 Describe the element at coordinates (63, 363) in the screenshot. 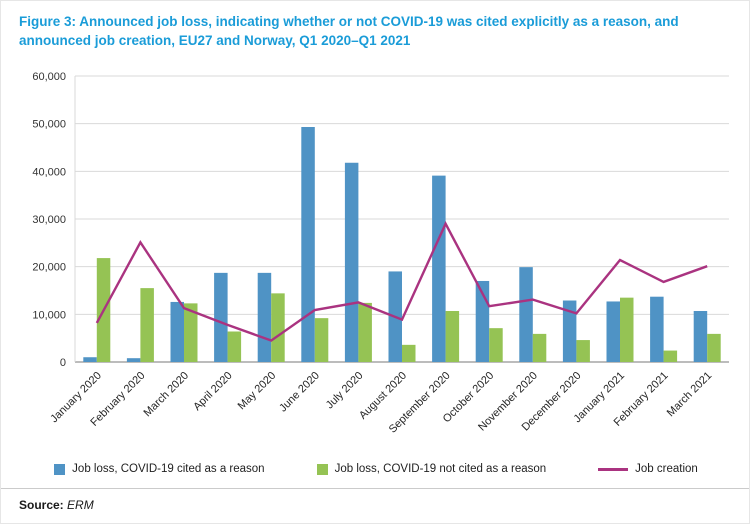

I see `y-tick-label: 0` at that location.